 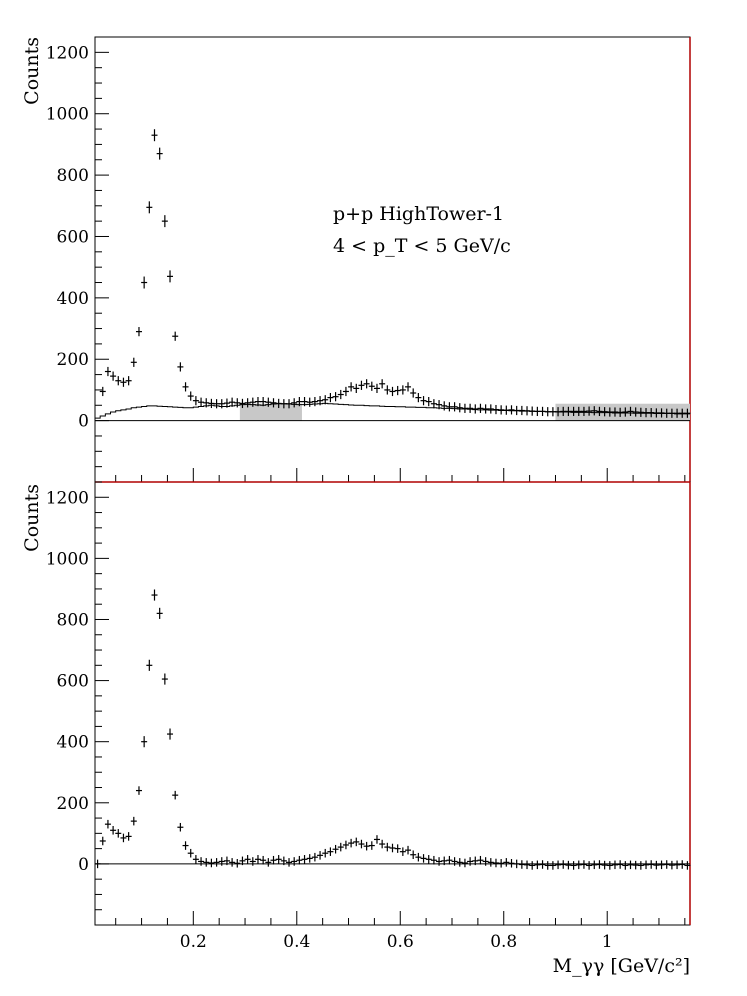 I want to click on x-tick-label: 0.4, so click(x=296, y=942).